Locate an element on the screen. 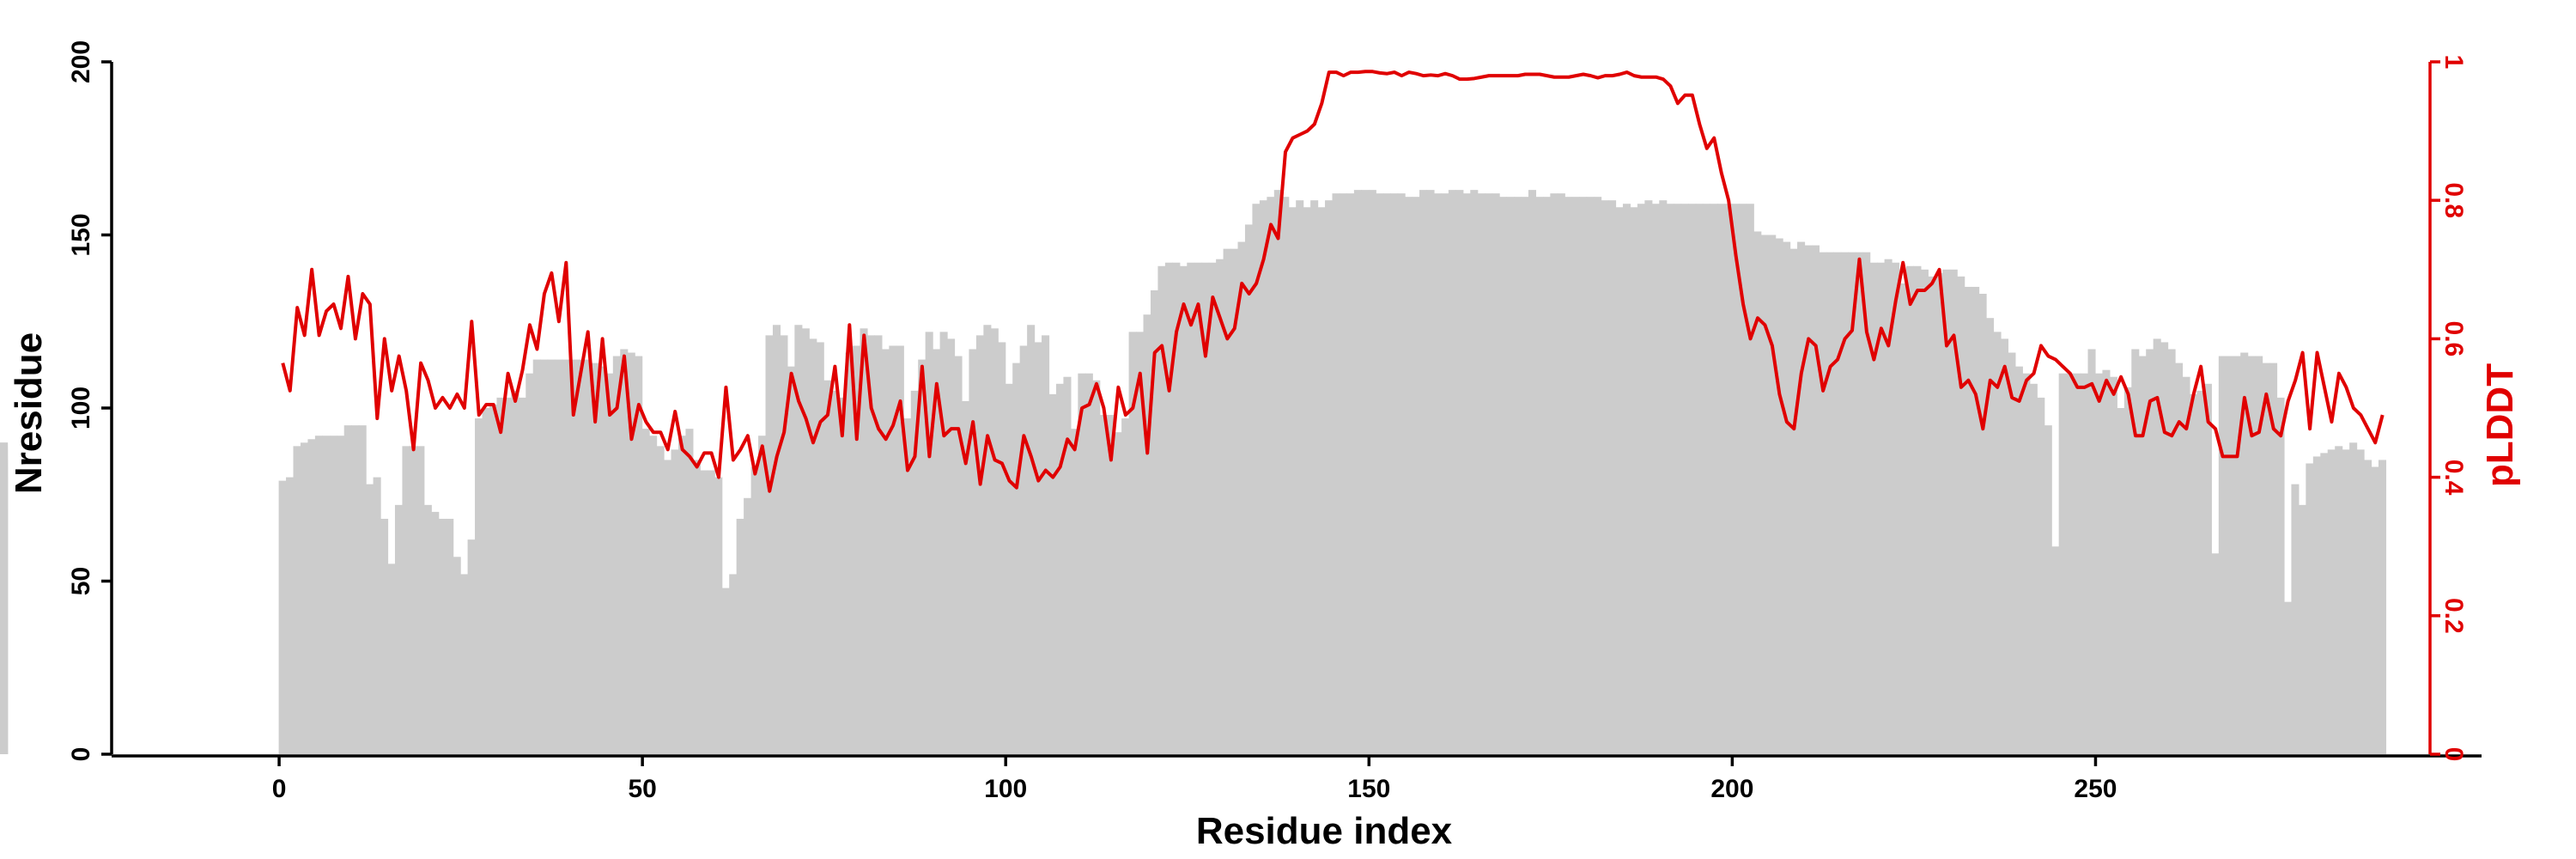 This screenshot has width=2576, height=859. x-tick-label: 150 is located at coordinates (1368, 789).